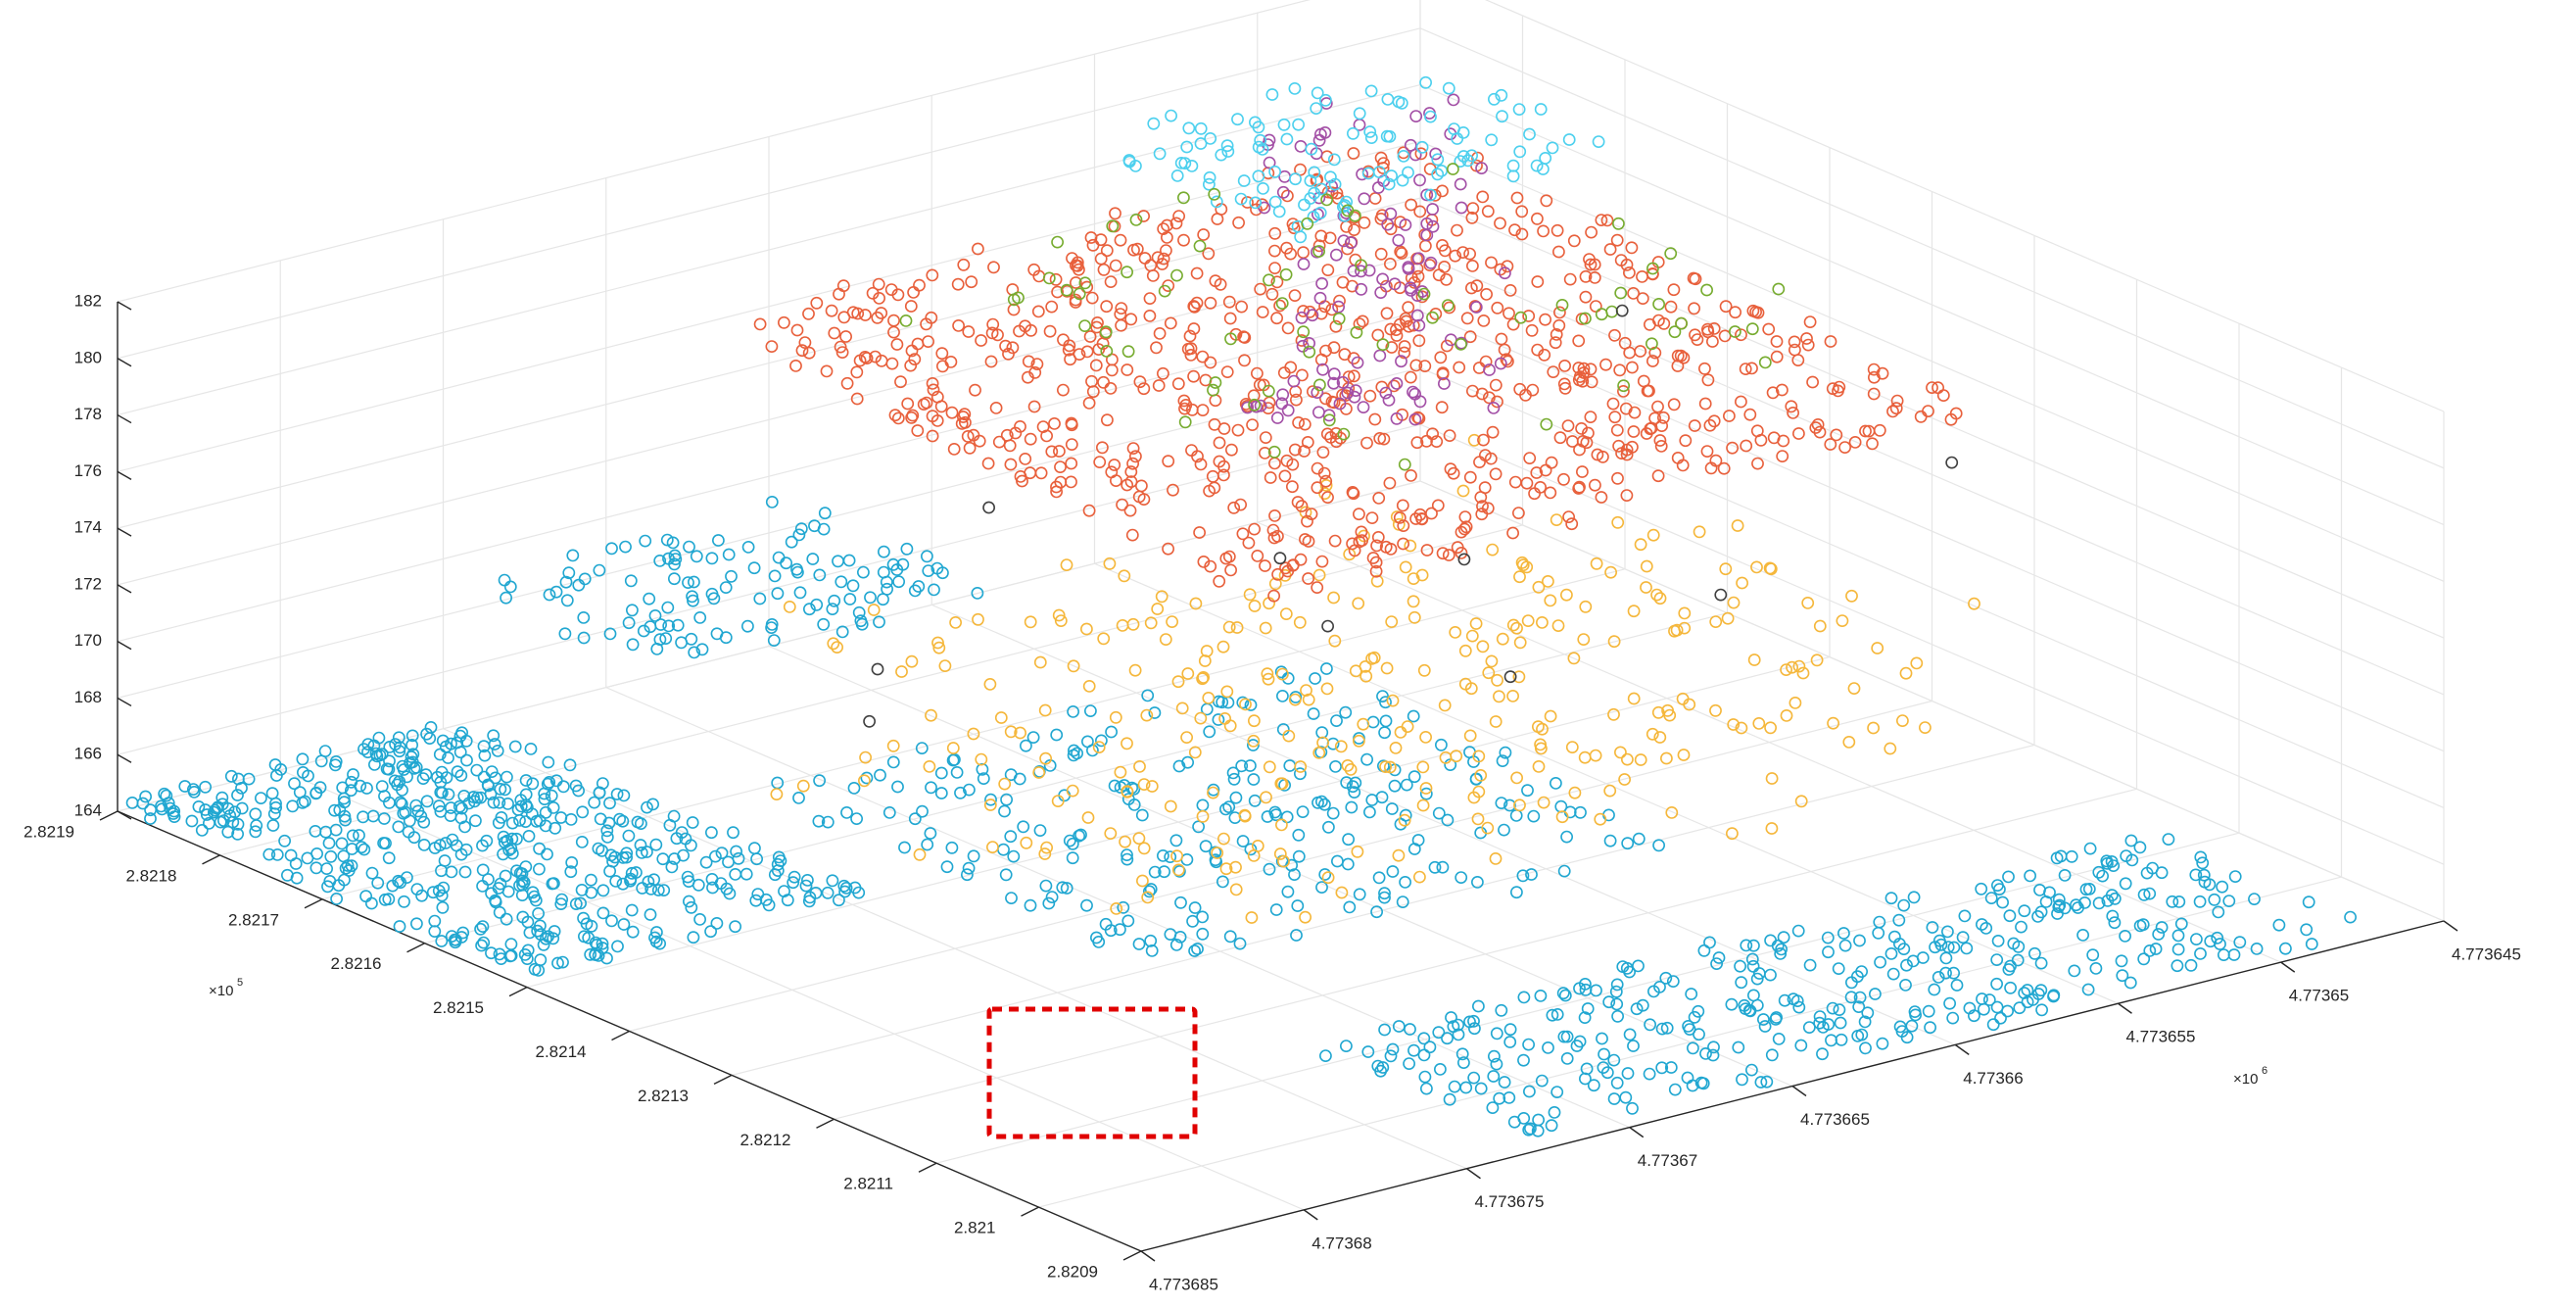 The height and width of the screenshot is (1307, 2576). Describe the element at coordinates (1128, 352) in the screenshot. I see `green-point` at that location.